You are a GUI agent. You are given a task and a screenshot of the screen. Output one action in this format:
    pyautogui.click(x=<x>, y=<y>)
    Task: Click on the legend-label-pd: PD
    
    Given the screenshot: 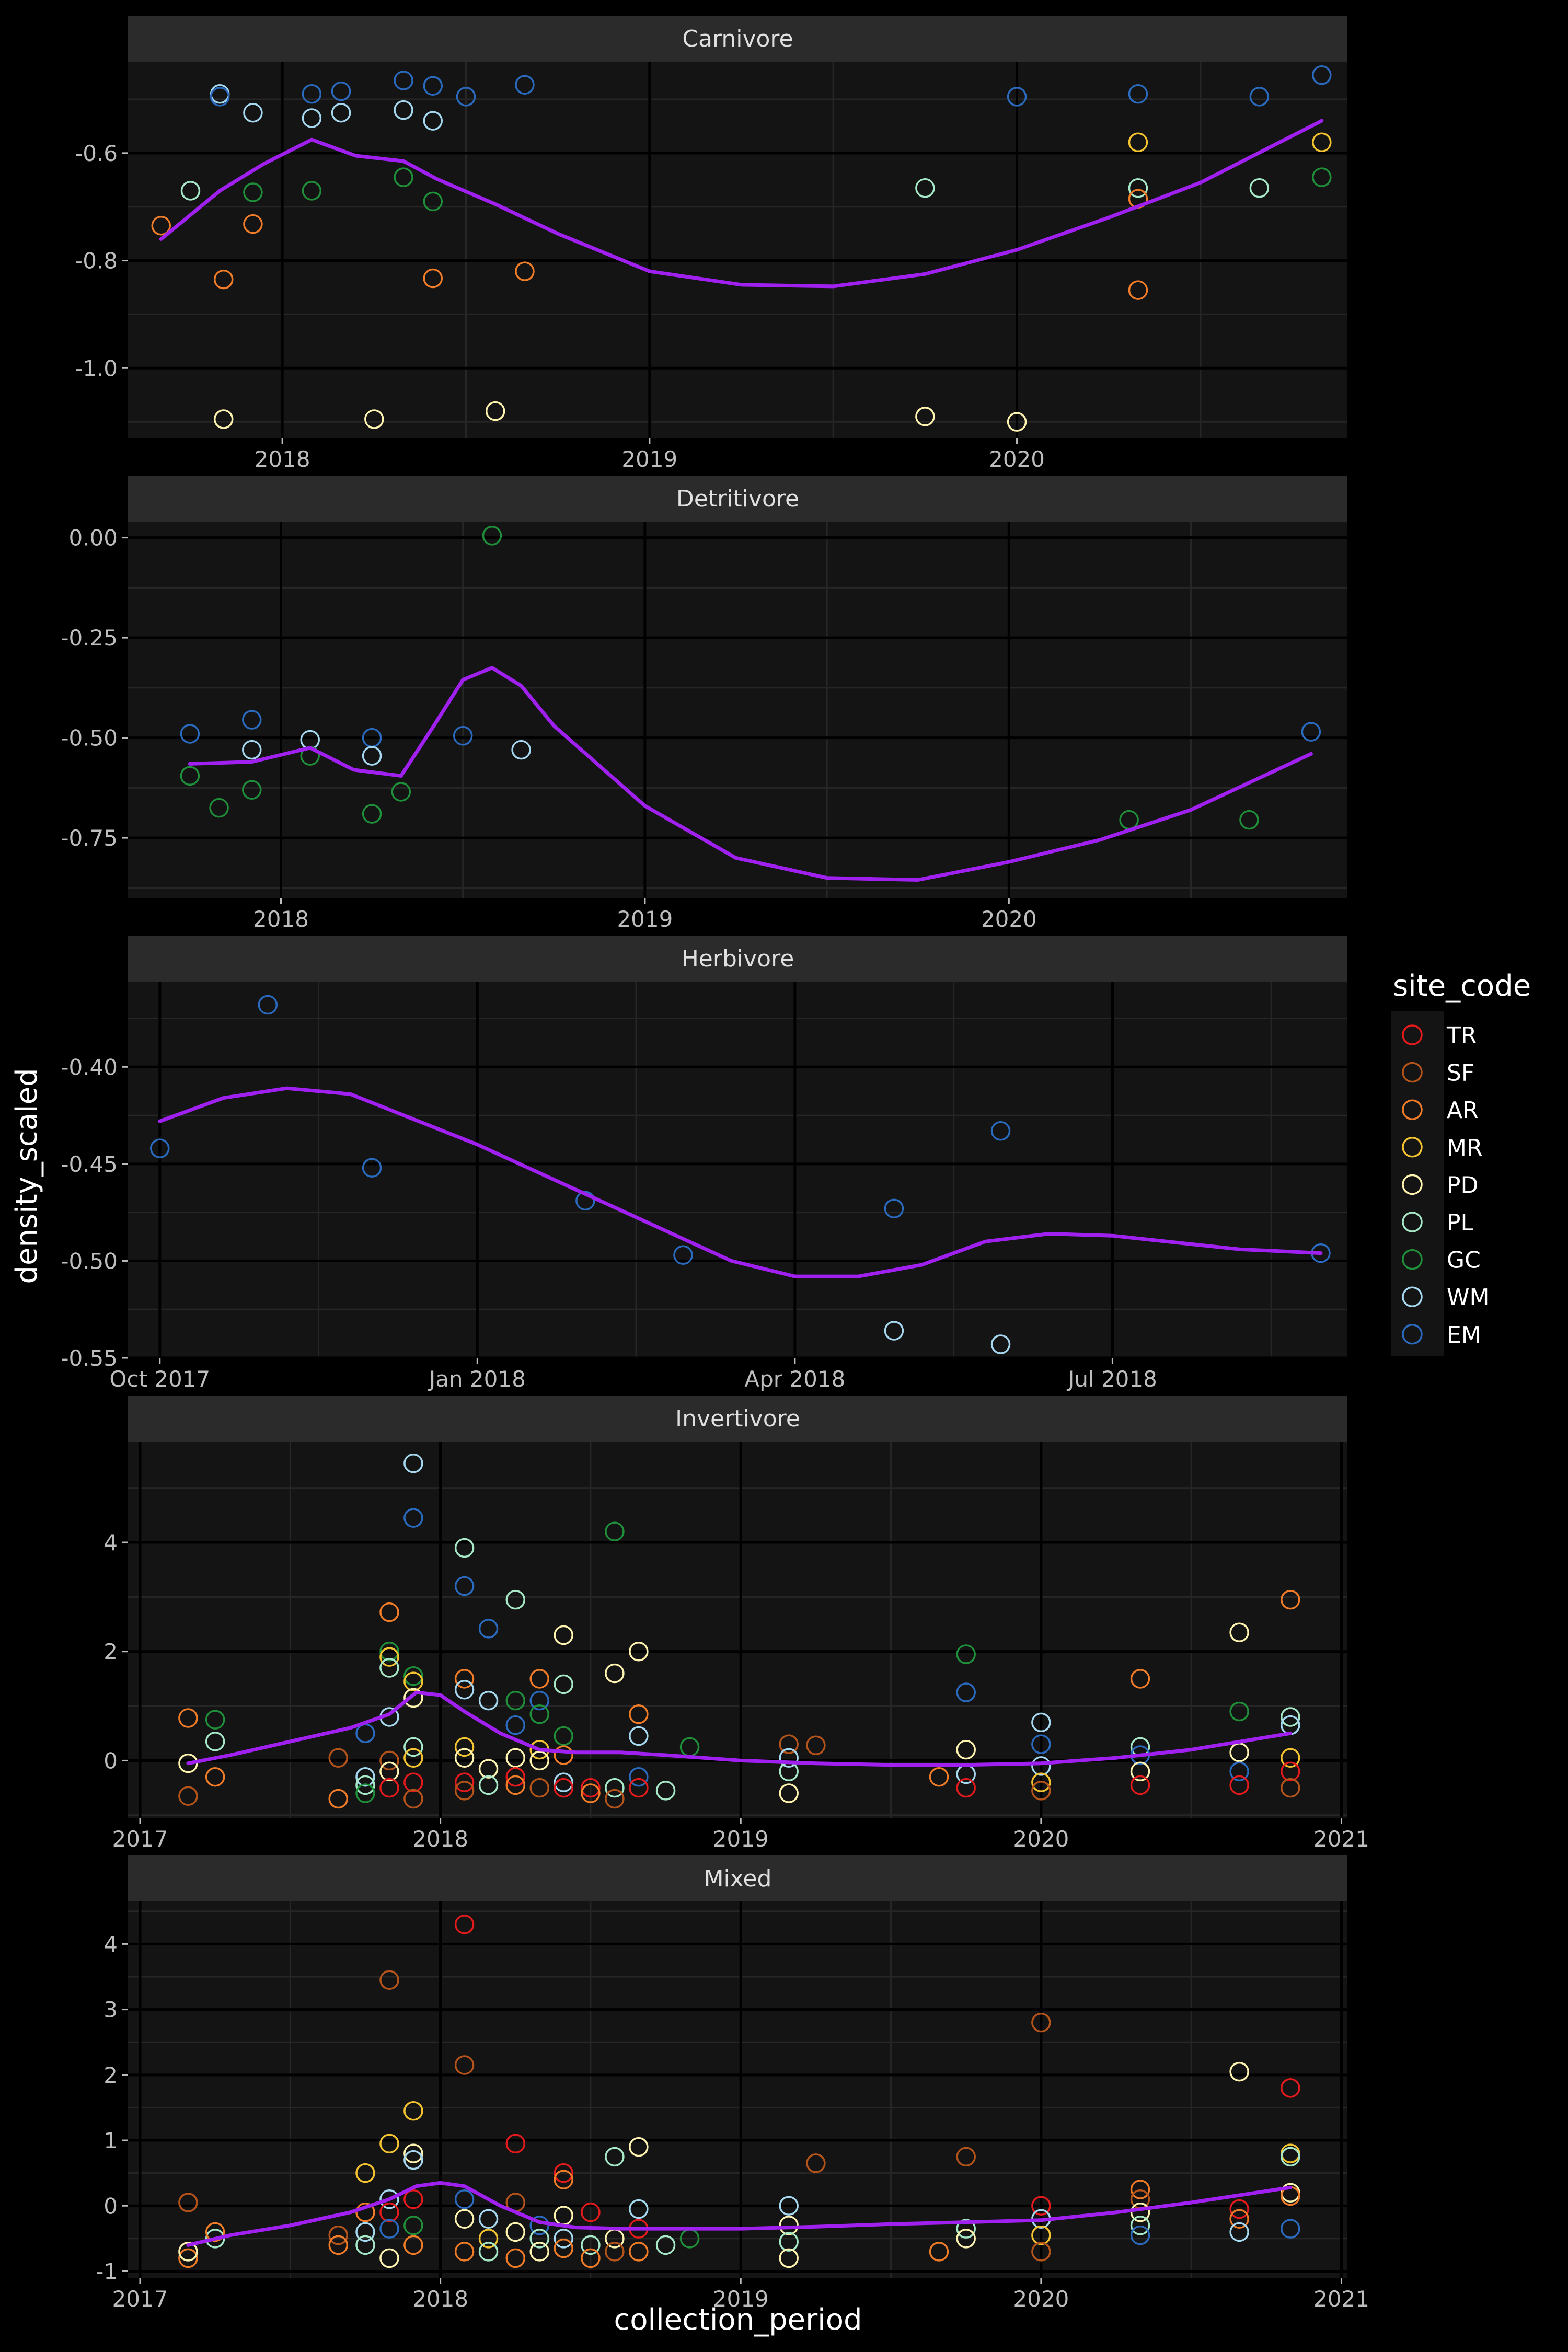 What is the action you would take?
    pyautogui.click(x=1462, y=1185)
    